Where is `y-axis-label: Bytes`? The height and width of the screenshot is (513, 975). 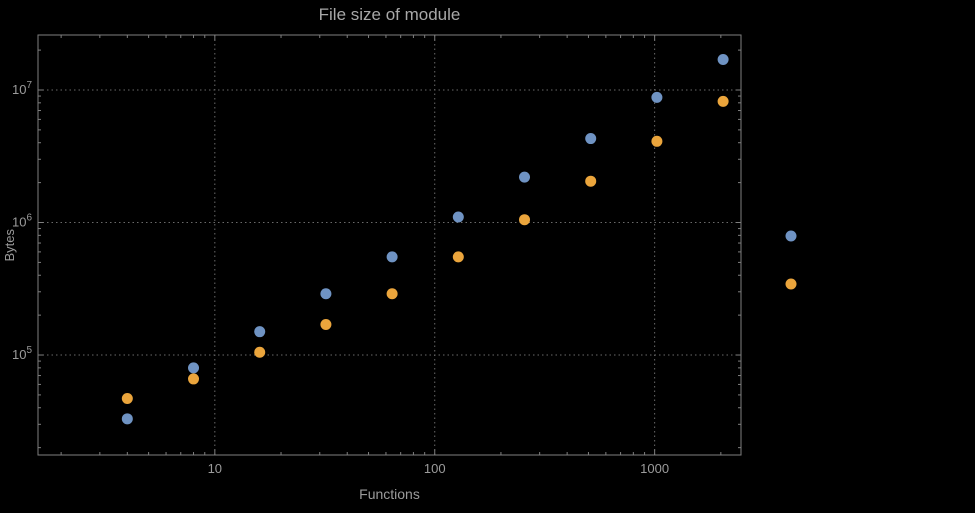
y-axis-label: Bytes is located at coordinates (9, 245).